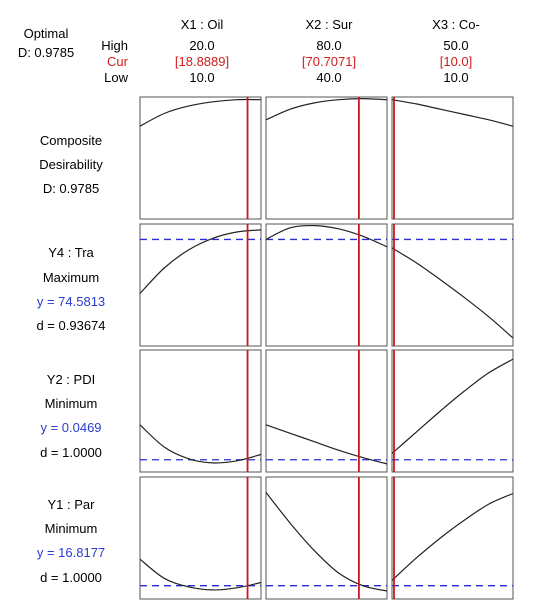  What do you see at coordinates (70, 325) in the screenshot?
I see `row-d-value: d = 0.93674` at bounding box center [70, 325].